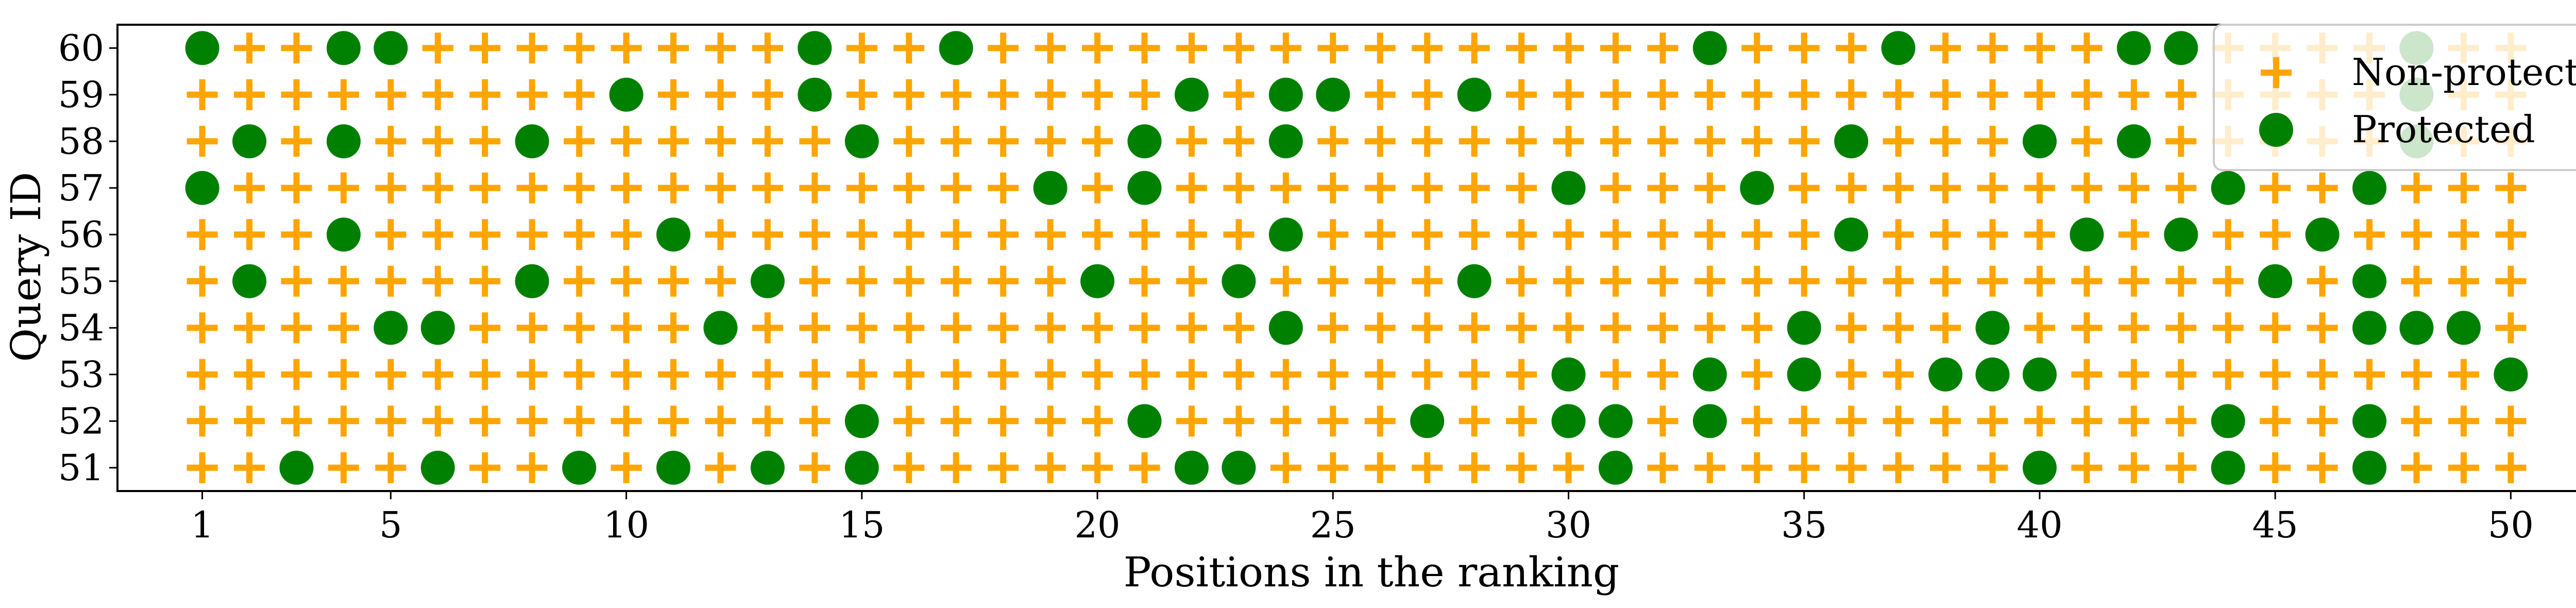  What do you see at coordinates (81, 328) in the screenshot?
I see `y-tick-label-54: 54` at bounding box center [81, 328].